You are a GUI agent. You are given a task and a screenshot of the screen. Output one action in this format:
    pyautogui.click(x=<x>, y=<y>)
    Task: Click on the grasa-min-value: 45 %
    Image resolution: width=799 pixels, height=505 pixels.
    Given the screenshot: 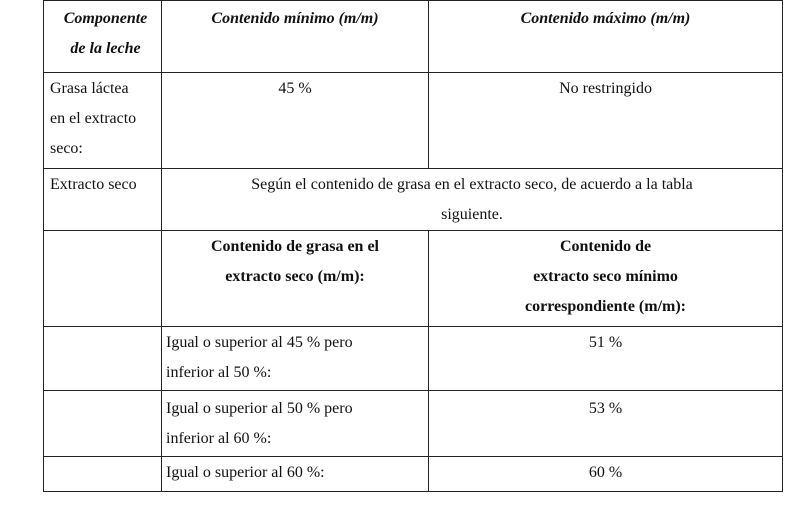 What is the action you would take?
    pyautogui.click(x=295, y=120)
    